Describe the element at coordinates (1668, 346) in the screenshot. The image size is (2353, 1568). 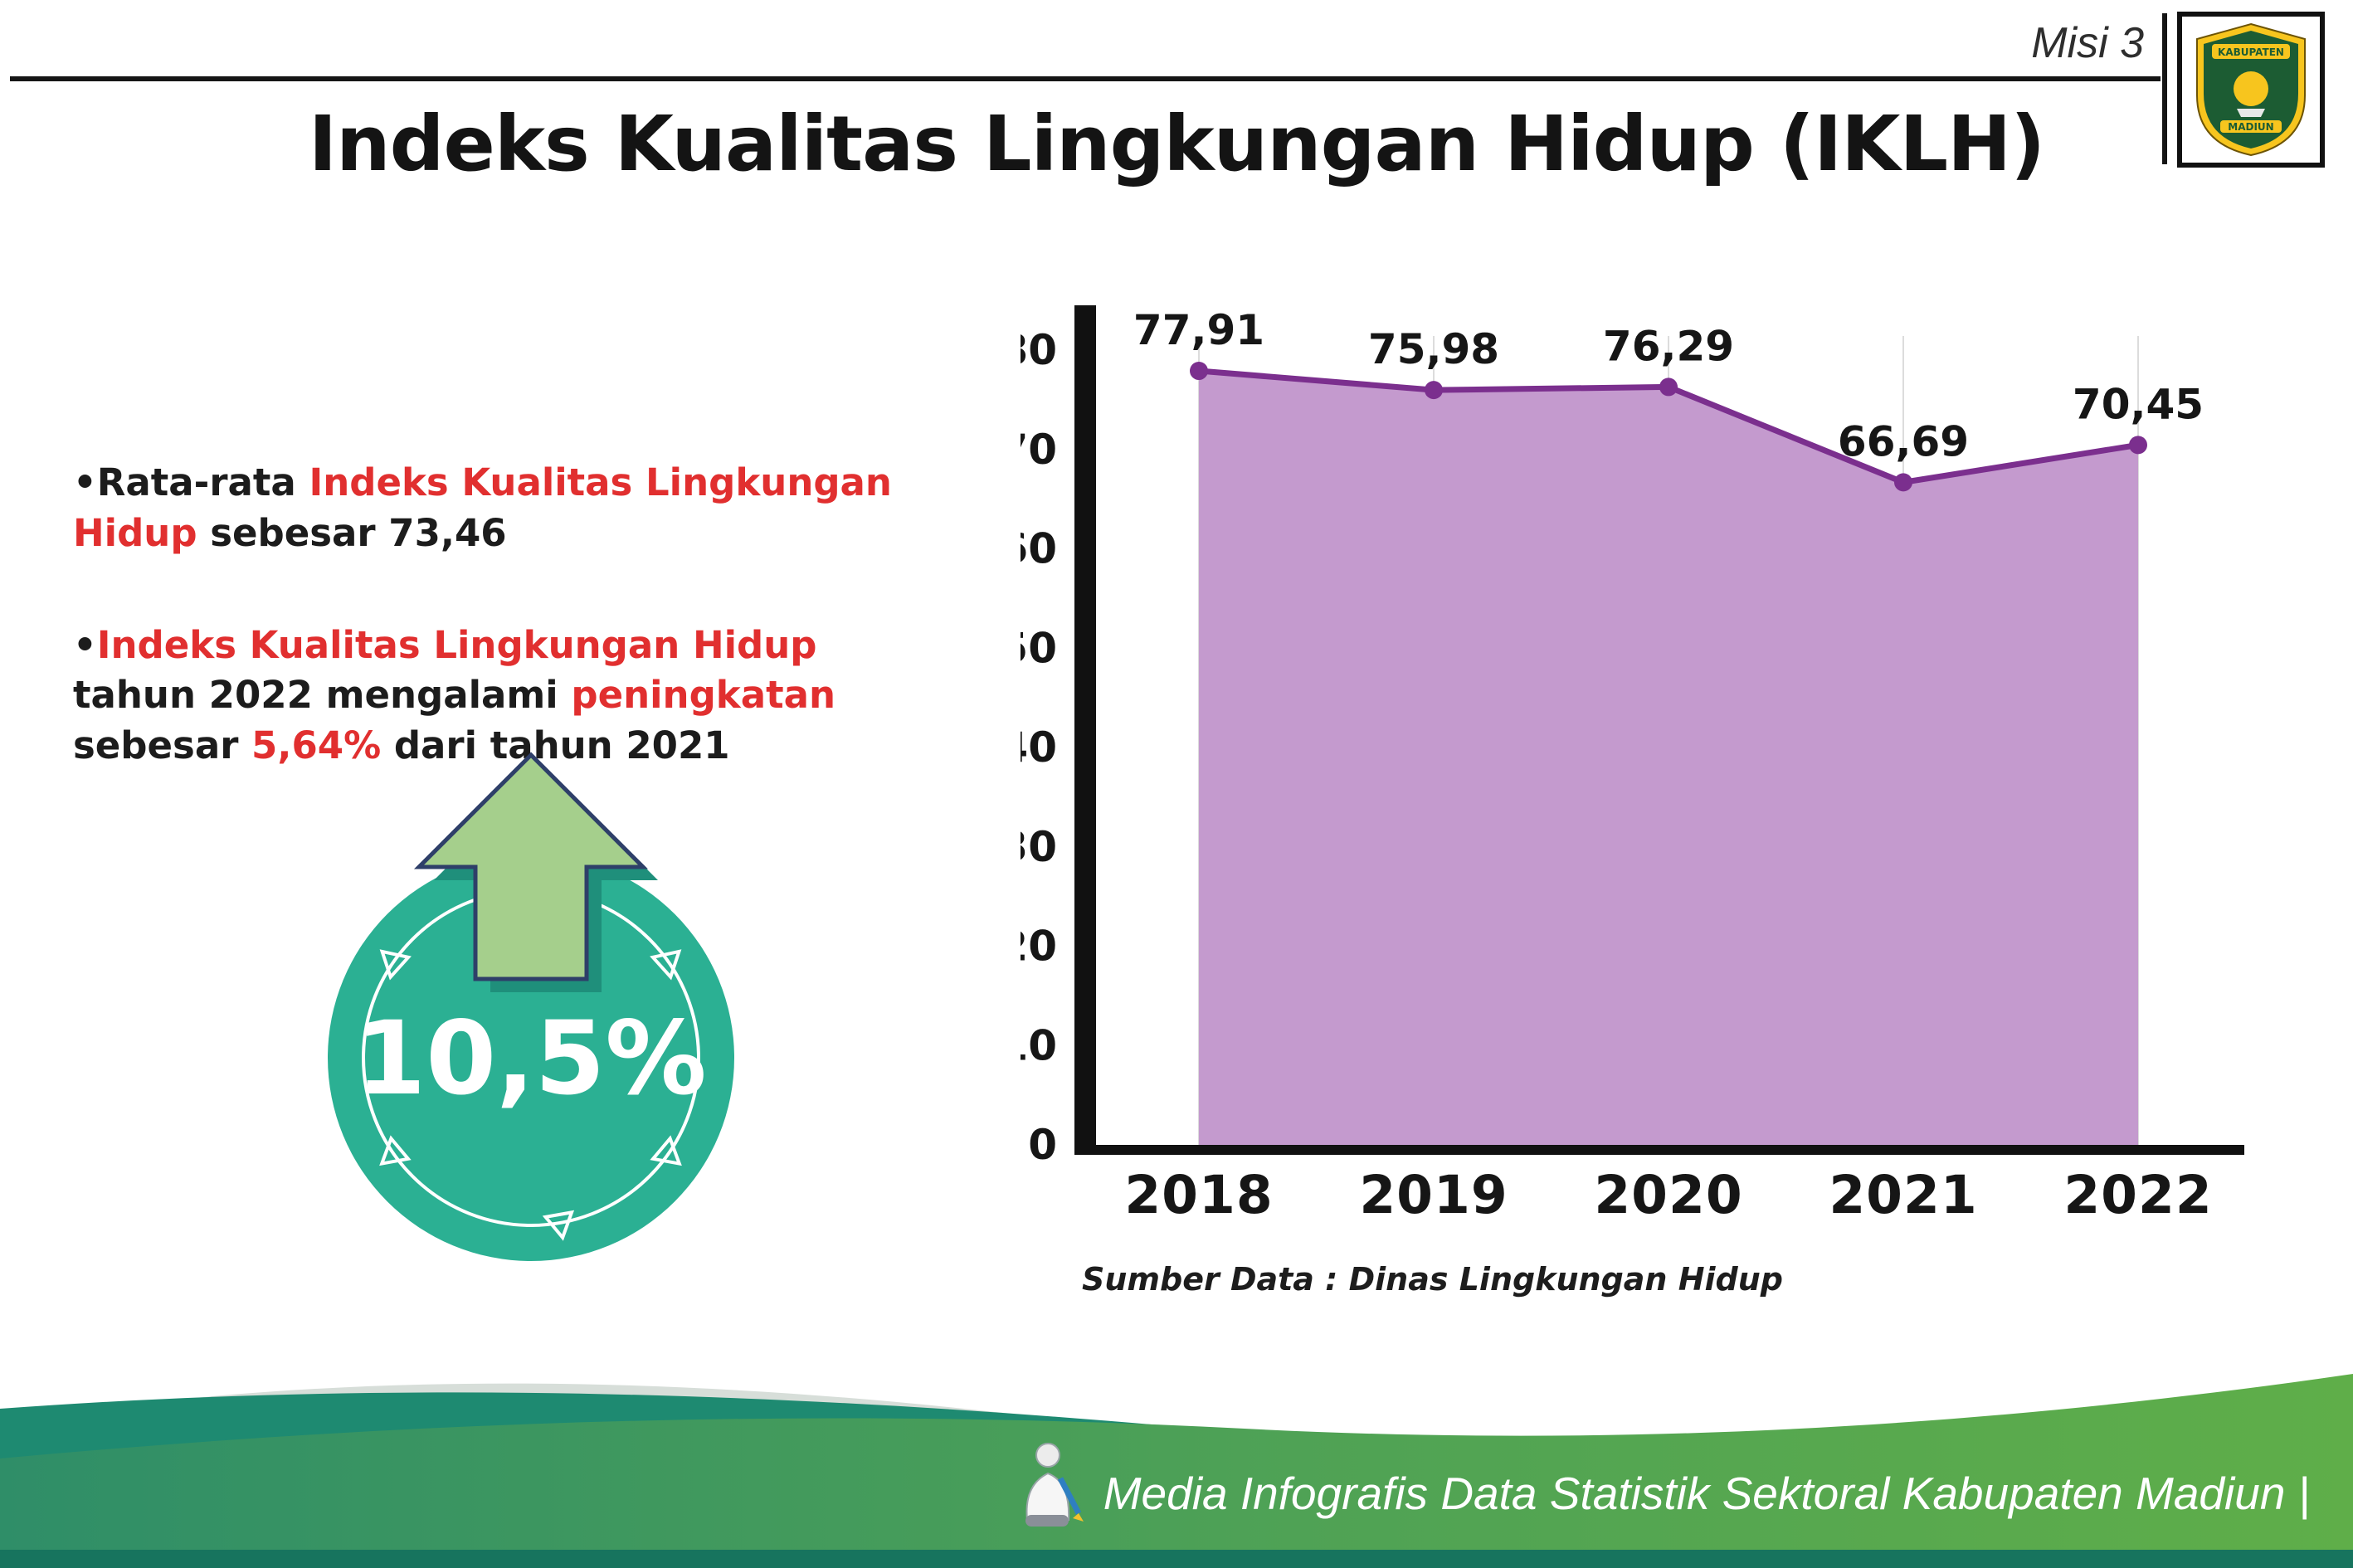
I see `data-value-label: 76,29` at that location.